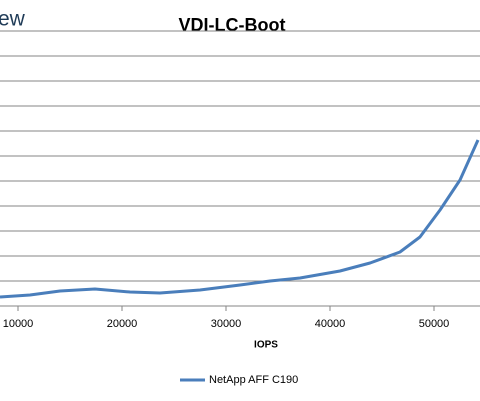  What do you see at coordinates (13, 19) in the screenshot?
I see `corner-text: ew` at bounding box center [13, 19].